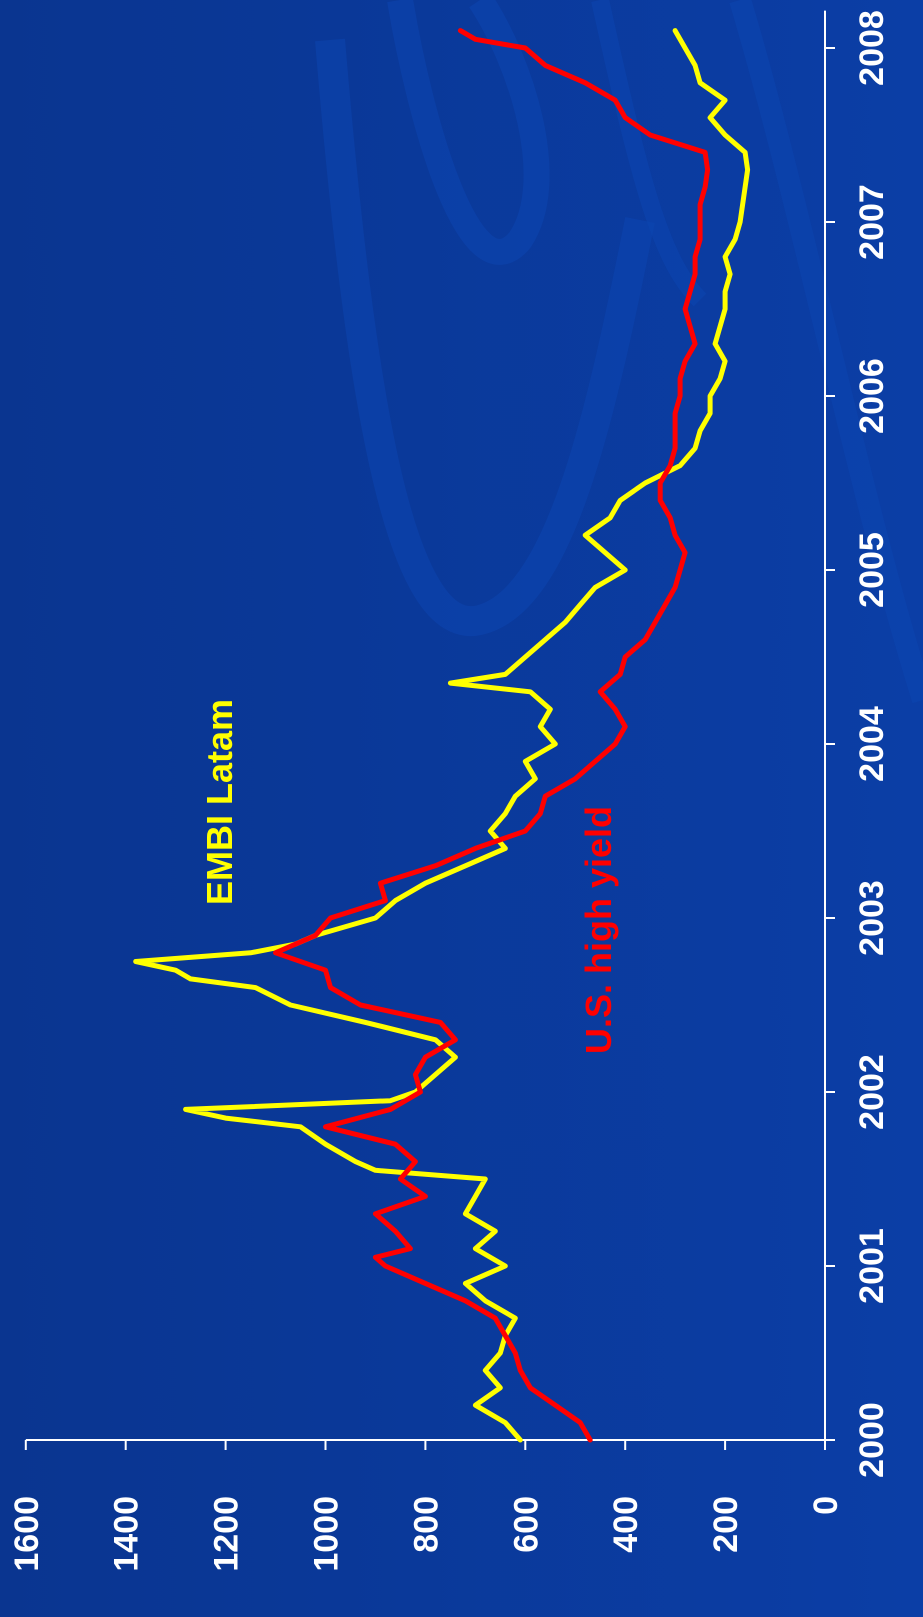  Describe the element at coordinates (726, 1524) in the screenshot. I see `y-tick-label: 200` at that location.